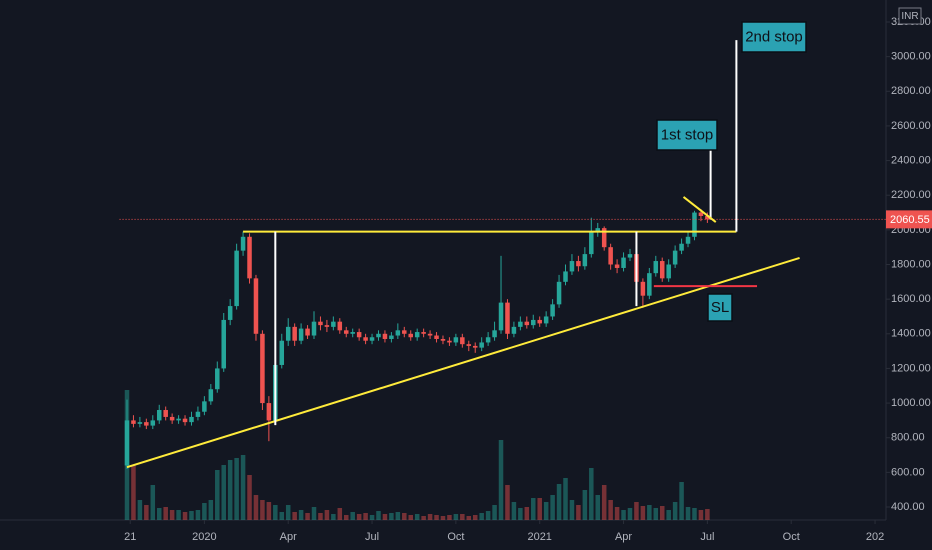 The height and width of the screenshot is (550, 932). Describe the element at coordinates (911, 91) in the screenshot. I see `y-tick-label: 2800.00` at that location.